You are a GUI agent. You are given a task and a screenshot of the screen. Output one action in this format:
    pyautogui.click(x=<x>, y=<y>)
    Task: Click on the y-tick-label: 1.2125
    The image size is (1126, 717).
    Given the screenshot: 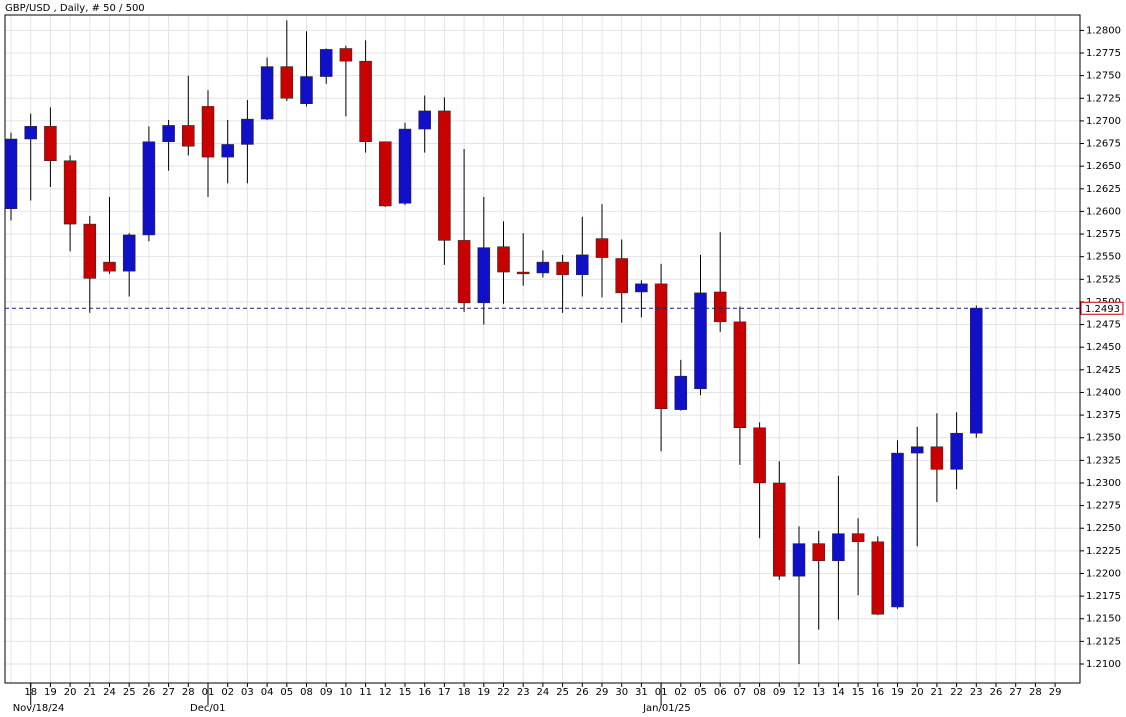 What is the action you would take?
    pyautogui.click(x=1103, y=641)
    